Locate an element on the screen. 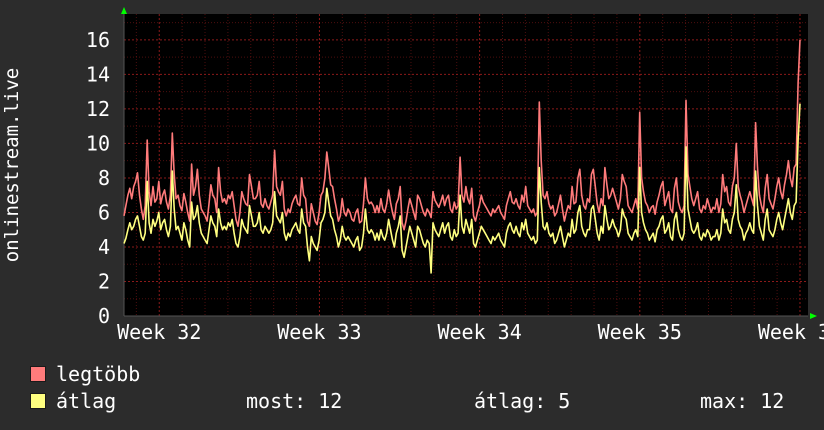  stat-max: max: 12 is located at coordinates (742, 401).